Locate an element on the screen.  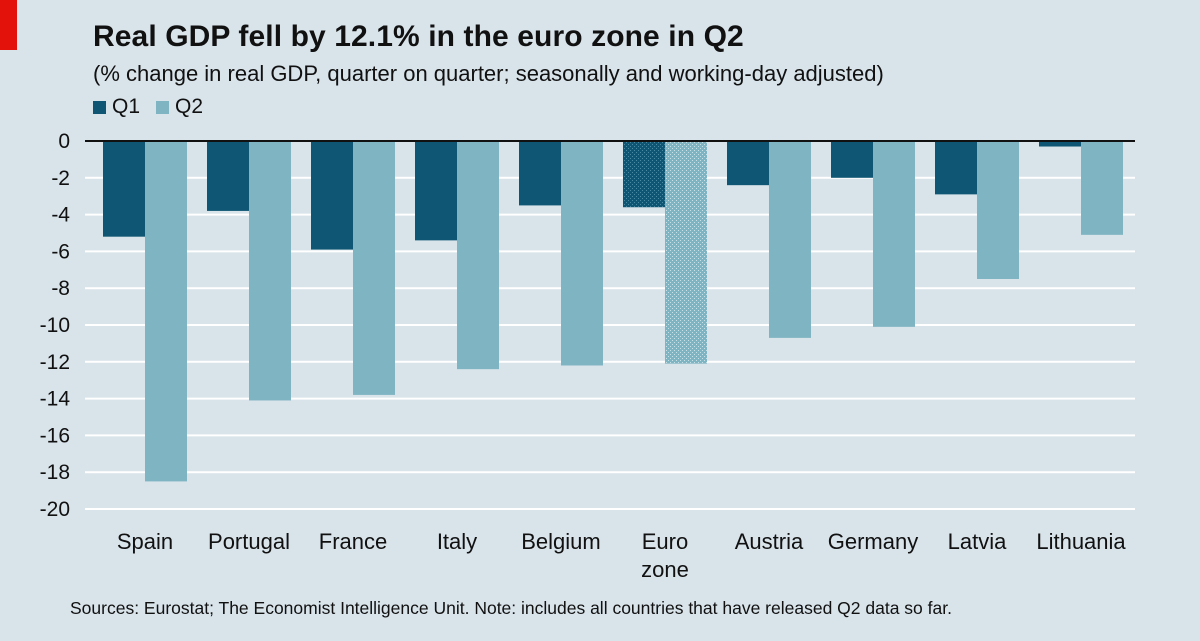
y-tick-label: -16 is located at coordinates (55, 435).